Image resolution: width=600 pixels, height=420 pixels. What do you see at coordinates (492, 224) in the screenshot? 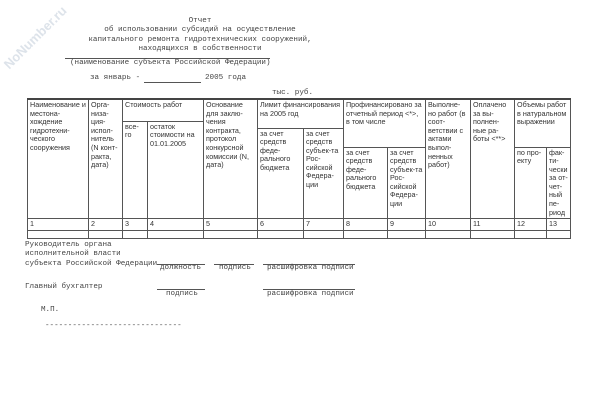
I see `col-number: 11` at bounding box center [492, 224].